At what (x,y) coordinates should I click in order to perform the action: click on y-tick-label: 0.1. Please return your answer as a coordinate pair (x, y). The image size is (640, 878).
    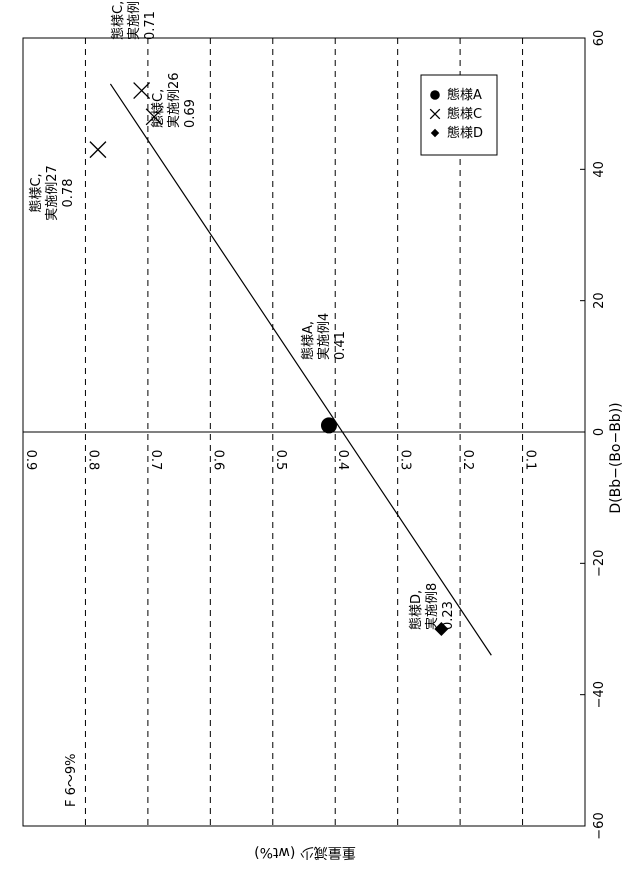
    Looking at the image, I should click on (530, 460).